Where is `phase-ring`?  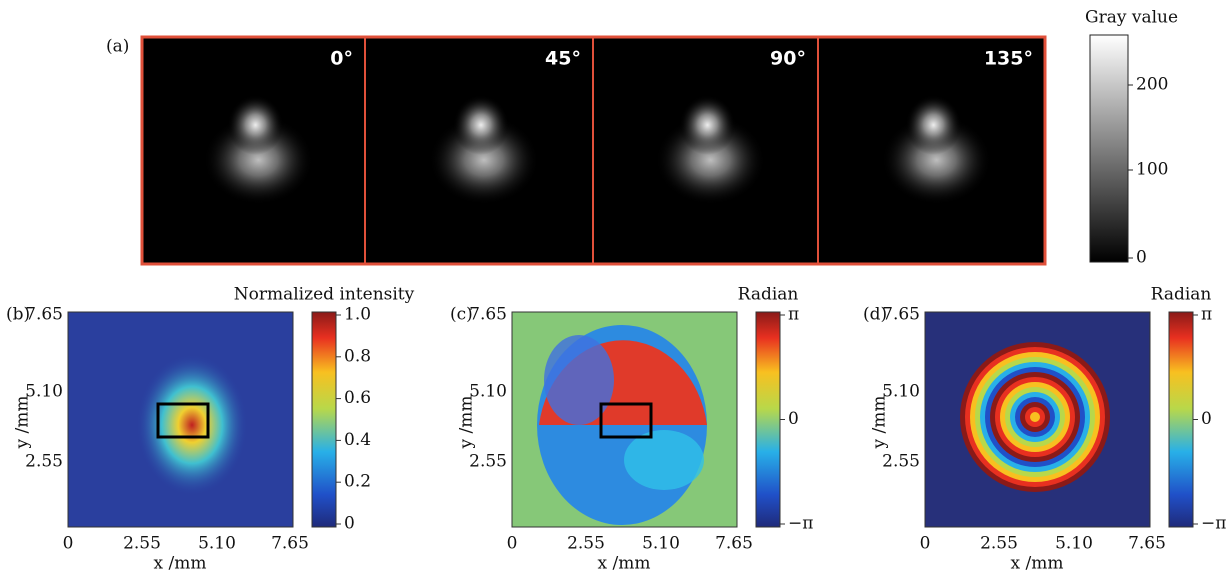 phase-ring is located at coordinates (1035, 417).